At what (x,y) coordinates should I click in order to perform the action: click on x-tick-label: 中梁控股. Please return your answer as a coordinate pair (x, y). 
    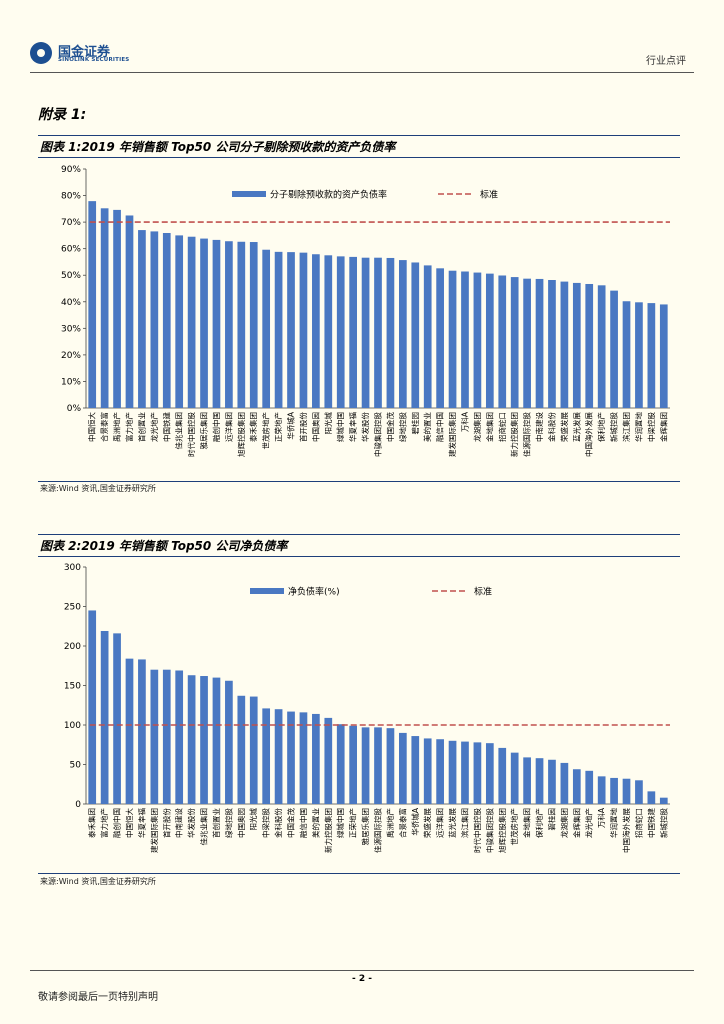
    Looking at the image, I should click on (651, 427).